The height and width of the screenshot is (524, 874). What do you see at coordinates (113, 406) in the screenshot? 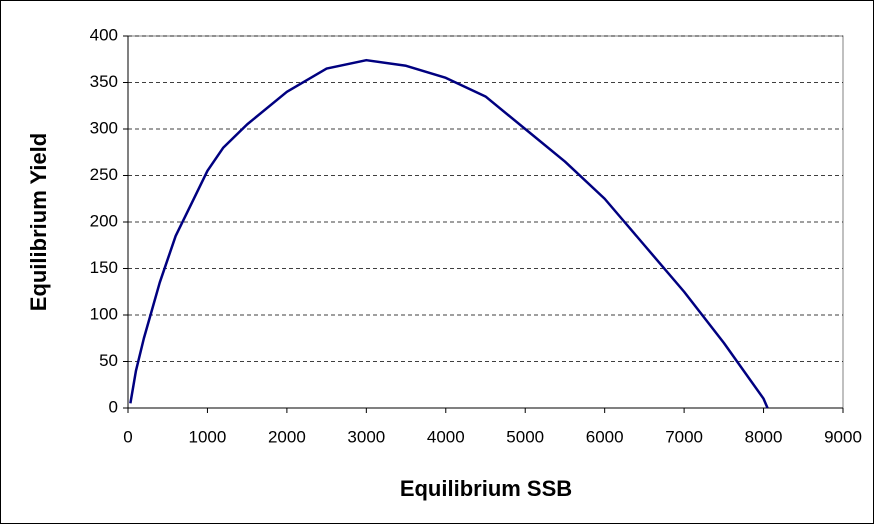
I see `y-tick-label: 0` at bounding box center [113, 406].